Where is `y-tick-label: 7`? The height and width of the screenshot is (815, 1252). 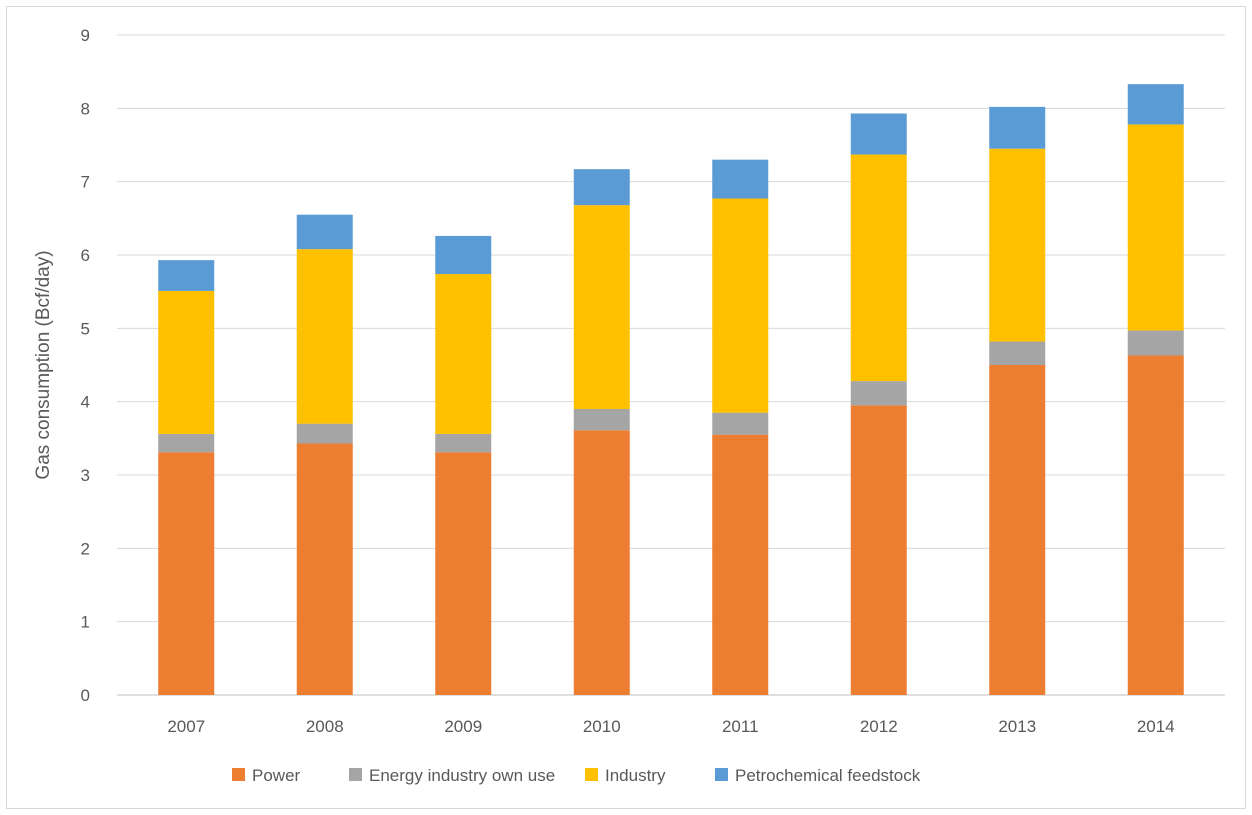
y-tick-label: 7 is located at coordinates (85, 182).